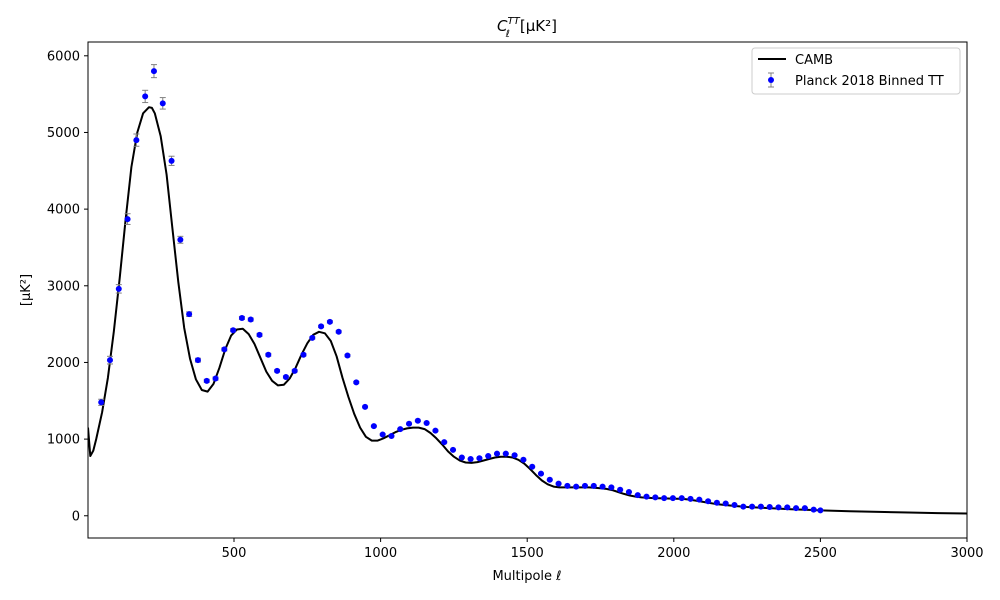 The width and height of the screenshot is (1000, 600). Describe the element at coordinates (26, 290) in the screenshot. I see `y-axis-label: [μK²]` at that location.